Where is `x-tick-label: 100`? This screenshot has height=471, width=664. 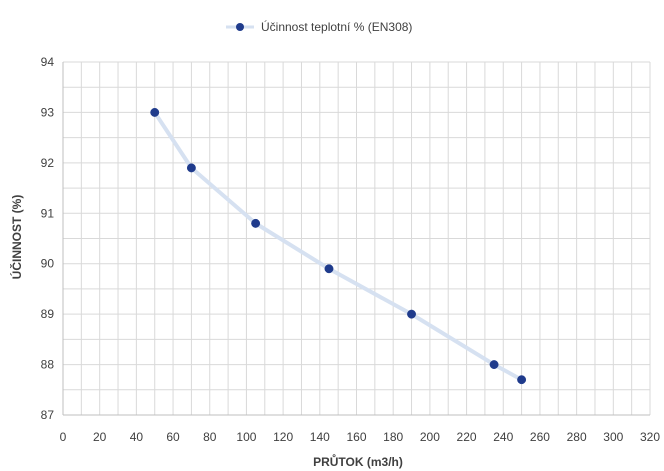 x-tick-label: 100 is located at coordinates (246, 437).